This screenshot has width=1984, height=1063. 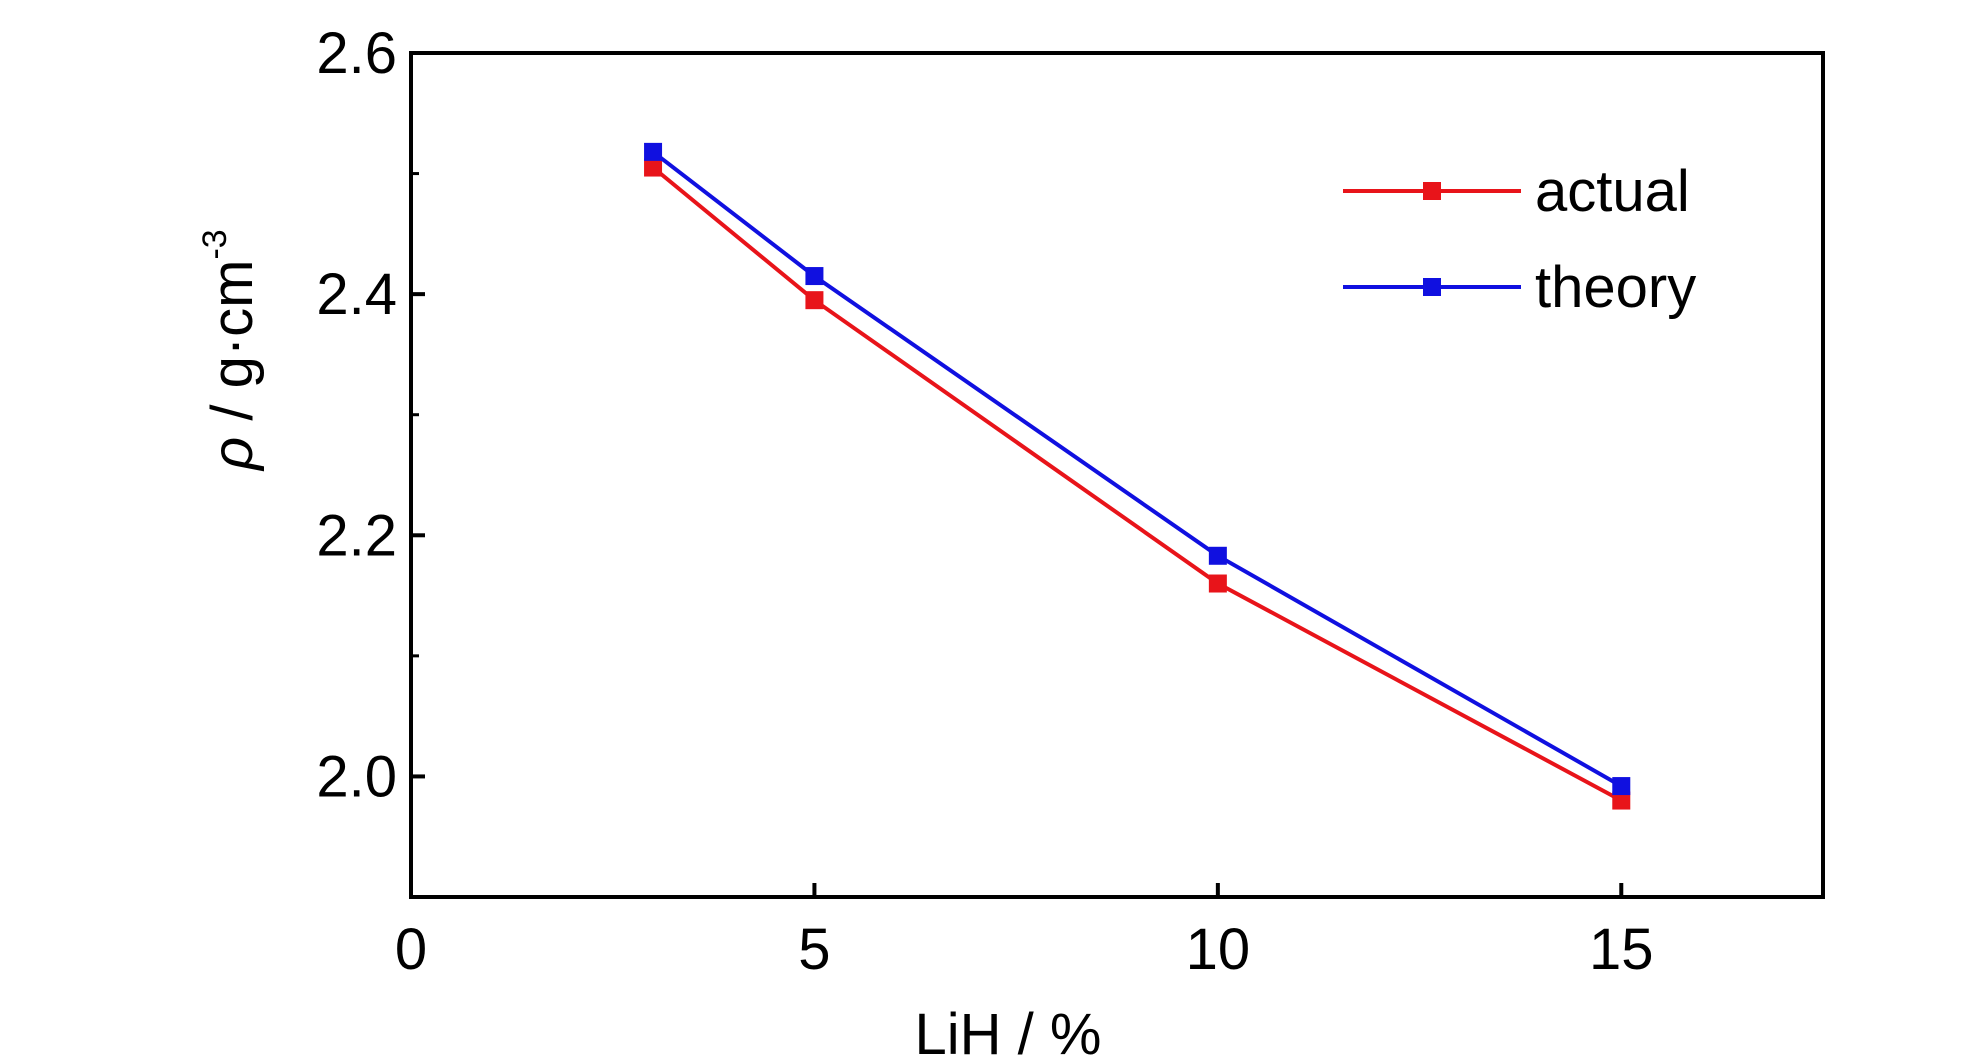 What do you see at coordinates (232, 454) in the screenshot?
I see `y-axis-symbol: ρ` at bounding box center [232, 454].